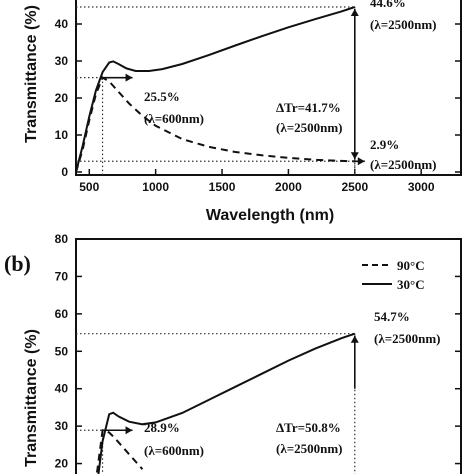  What do you see at coordinates (270, 215) in the screenshot?
I see `panel-a-x-axis-title: Wavelength (nm)` at bounding box center [270, 215].